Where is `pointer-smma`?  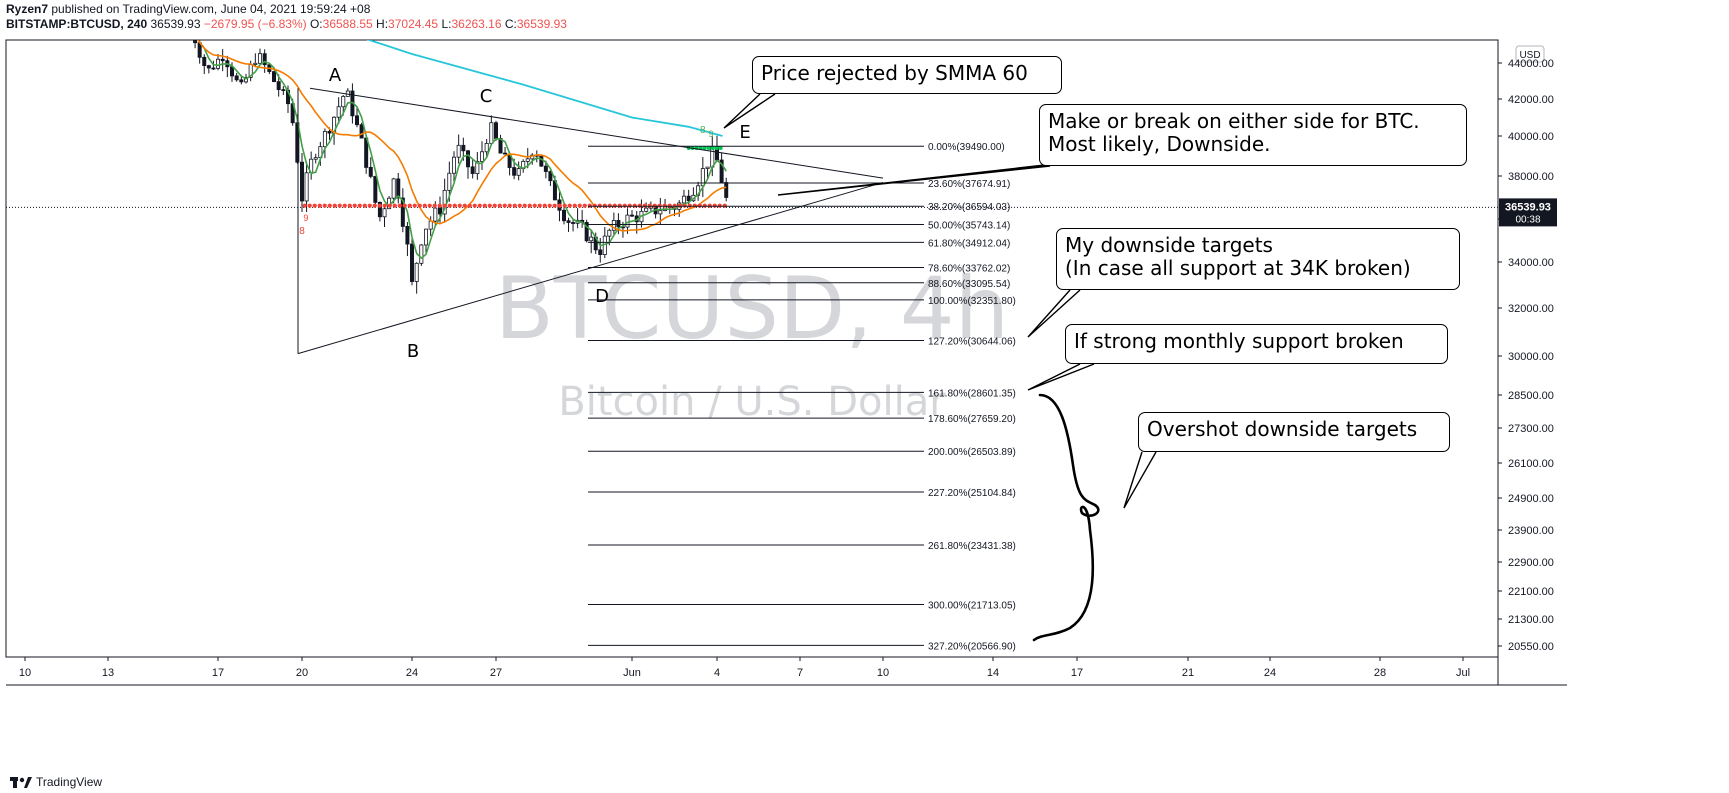
pointer-smma is located at coordinates (749, 111).